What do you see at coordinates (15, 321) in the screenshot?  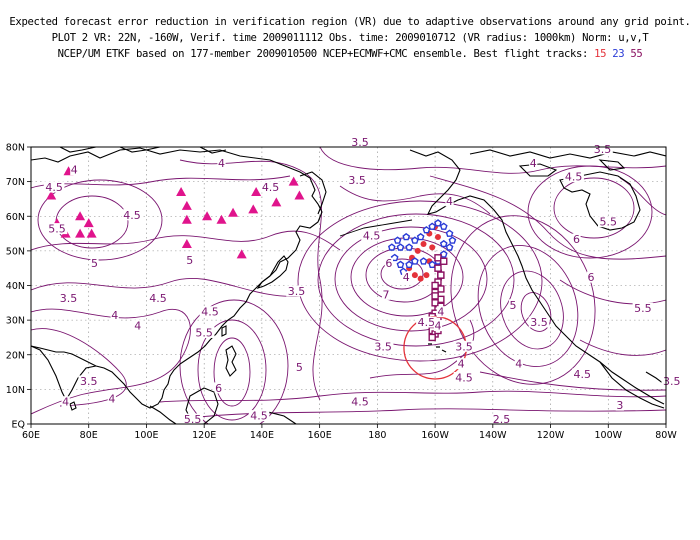 I see `lat-tick-label: 30N` at bounding box center [15, 321].